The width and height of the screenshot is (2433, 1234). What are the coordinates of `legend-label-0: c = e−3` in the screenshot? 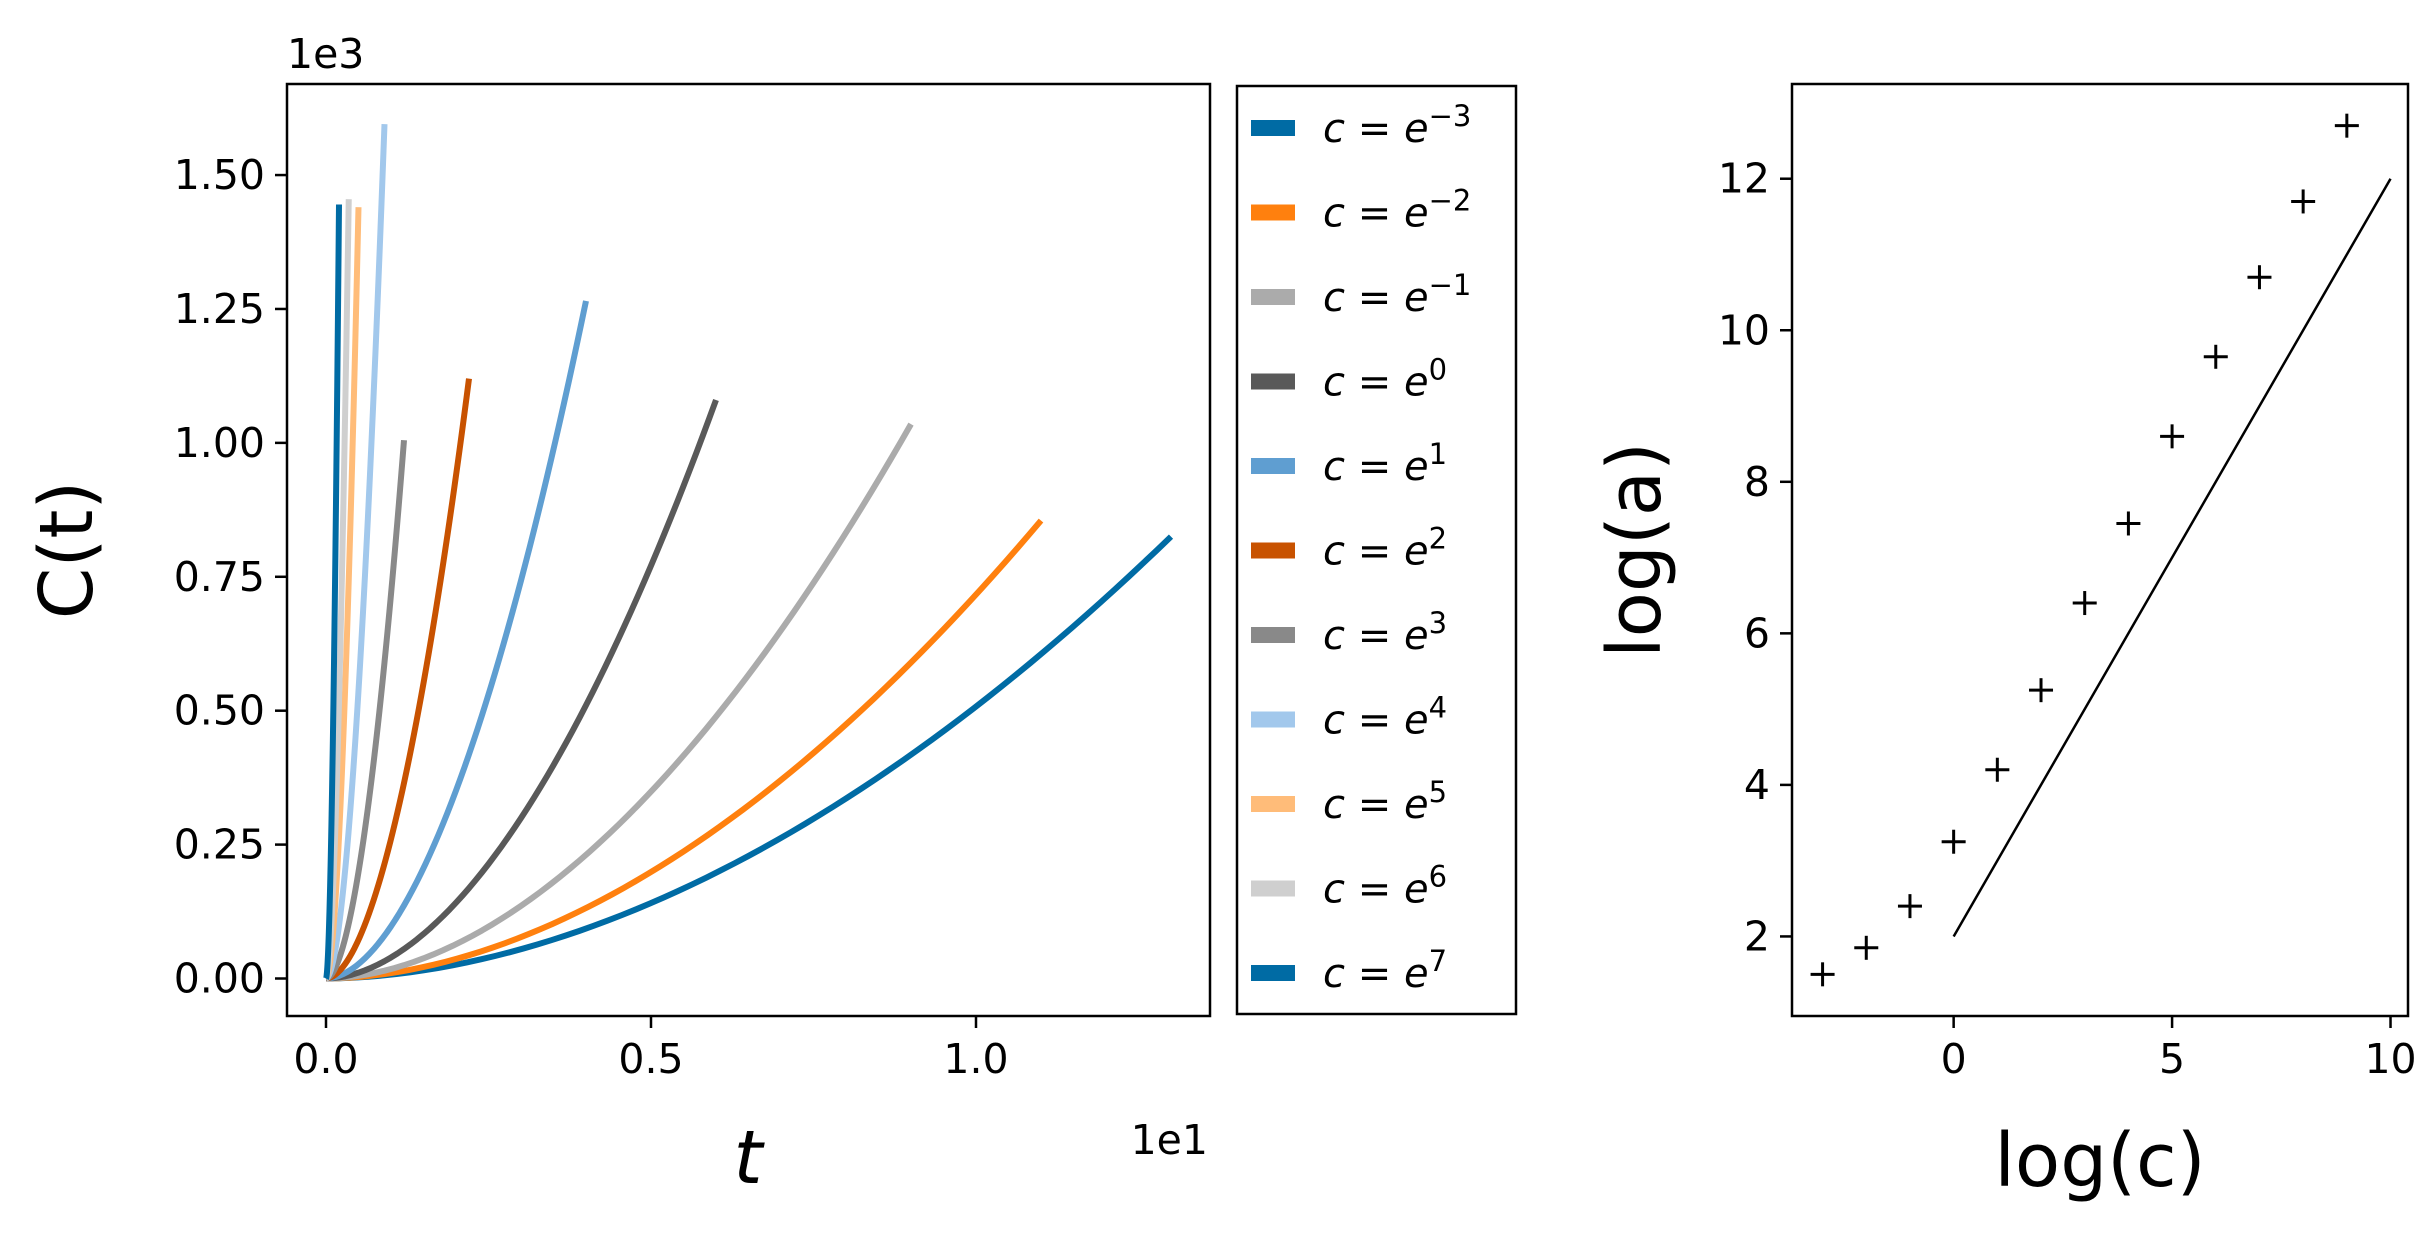 It's located at (1397, 125).